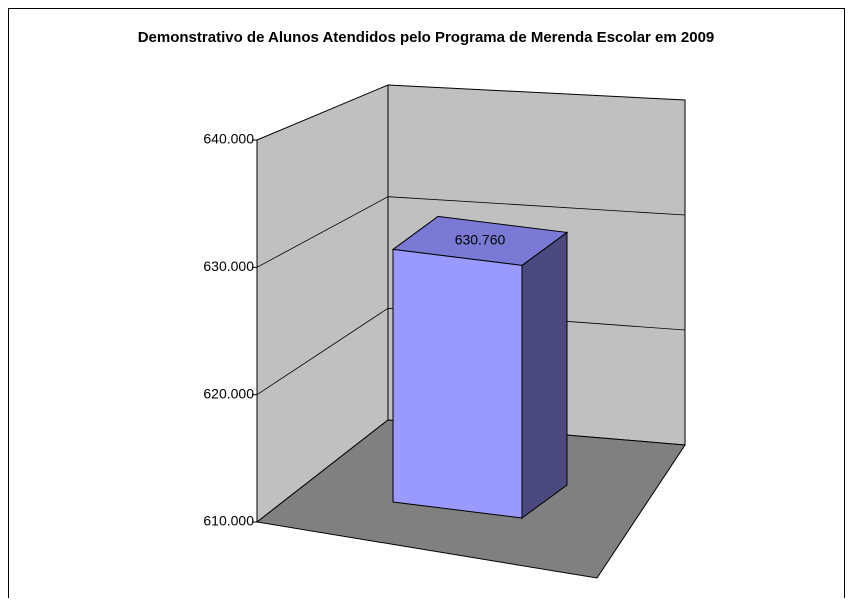 Image resolution: width=852 pixels, height=603 pixels. What do you see at coordinates (480, 240) in the screenshot?
I see `data-label: 630.760` at bounding box center [480, 240].